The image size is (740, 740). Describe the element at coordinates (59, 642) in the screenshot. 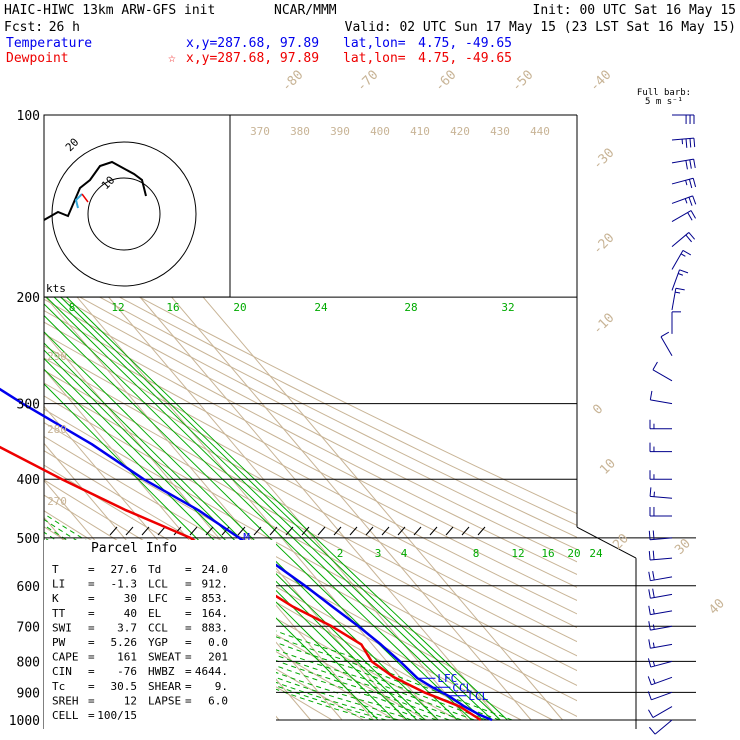

I see `parcel-field-label: PW` at that location.